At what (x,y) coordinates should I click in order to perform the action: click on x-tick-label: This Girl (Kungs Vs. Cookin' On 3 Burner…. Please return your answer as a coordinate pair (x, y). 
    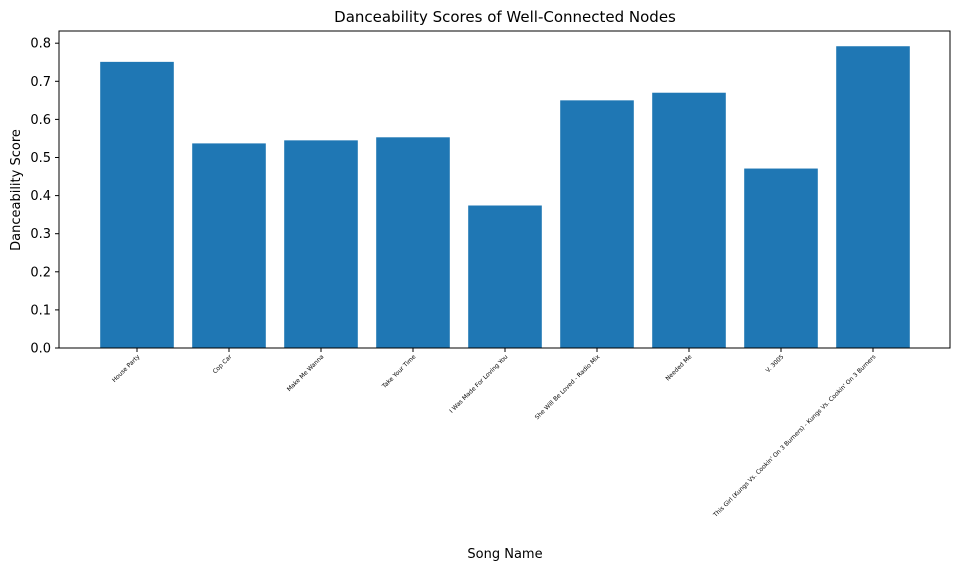
    Looking at the image, I should click on (795, 436).